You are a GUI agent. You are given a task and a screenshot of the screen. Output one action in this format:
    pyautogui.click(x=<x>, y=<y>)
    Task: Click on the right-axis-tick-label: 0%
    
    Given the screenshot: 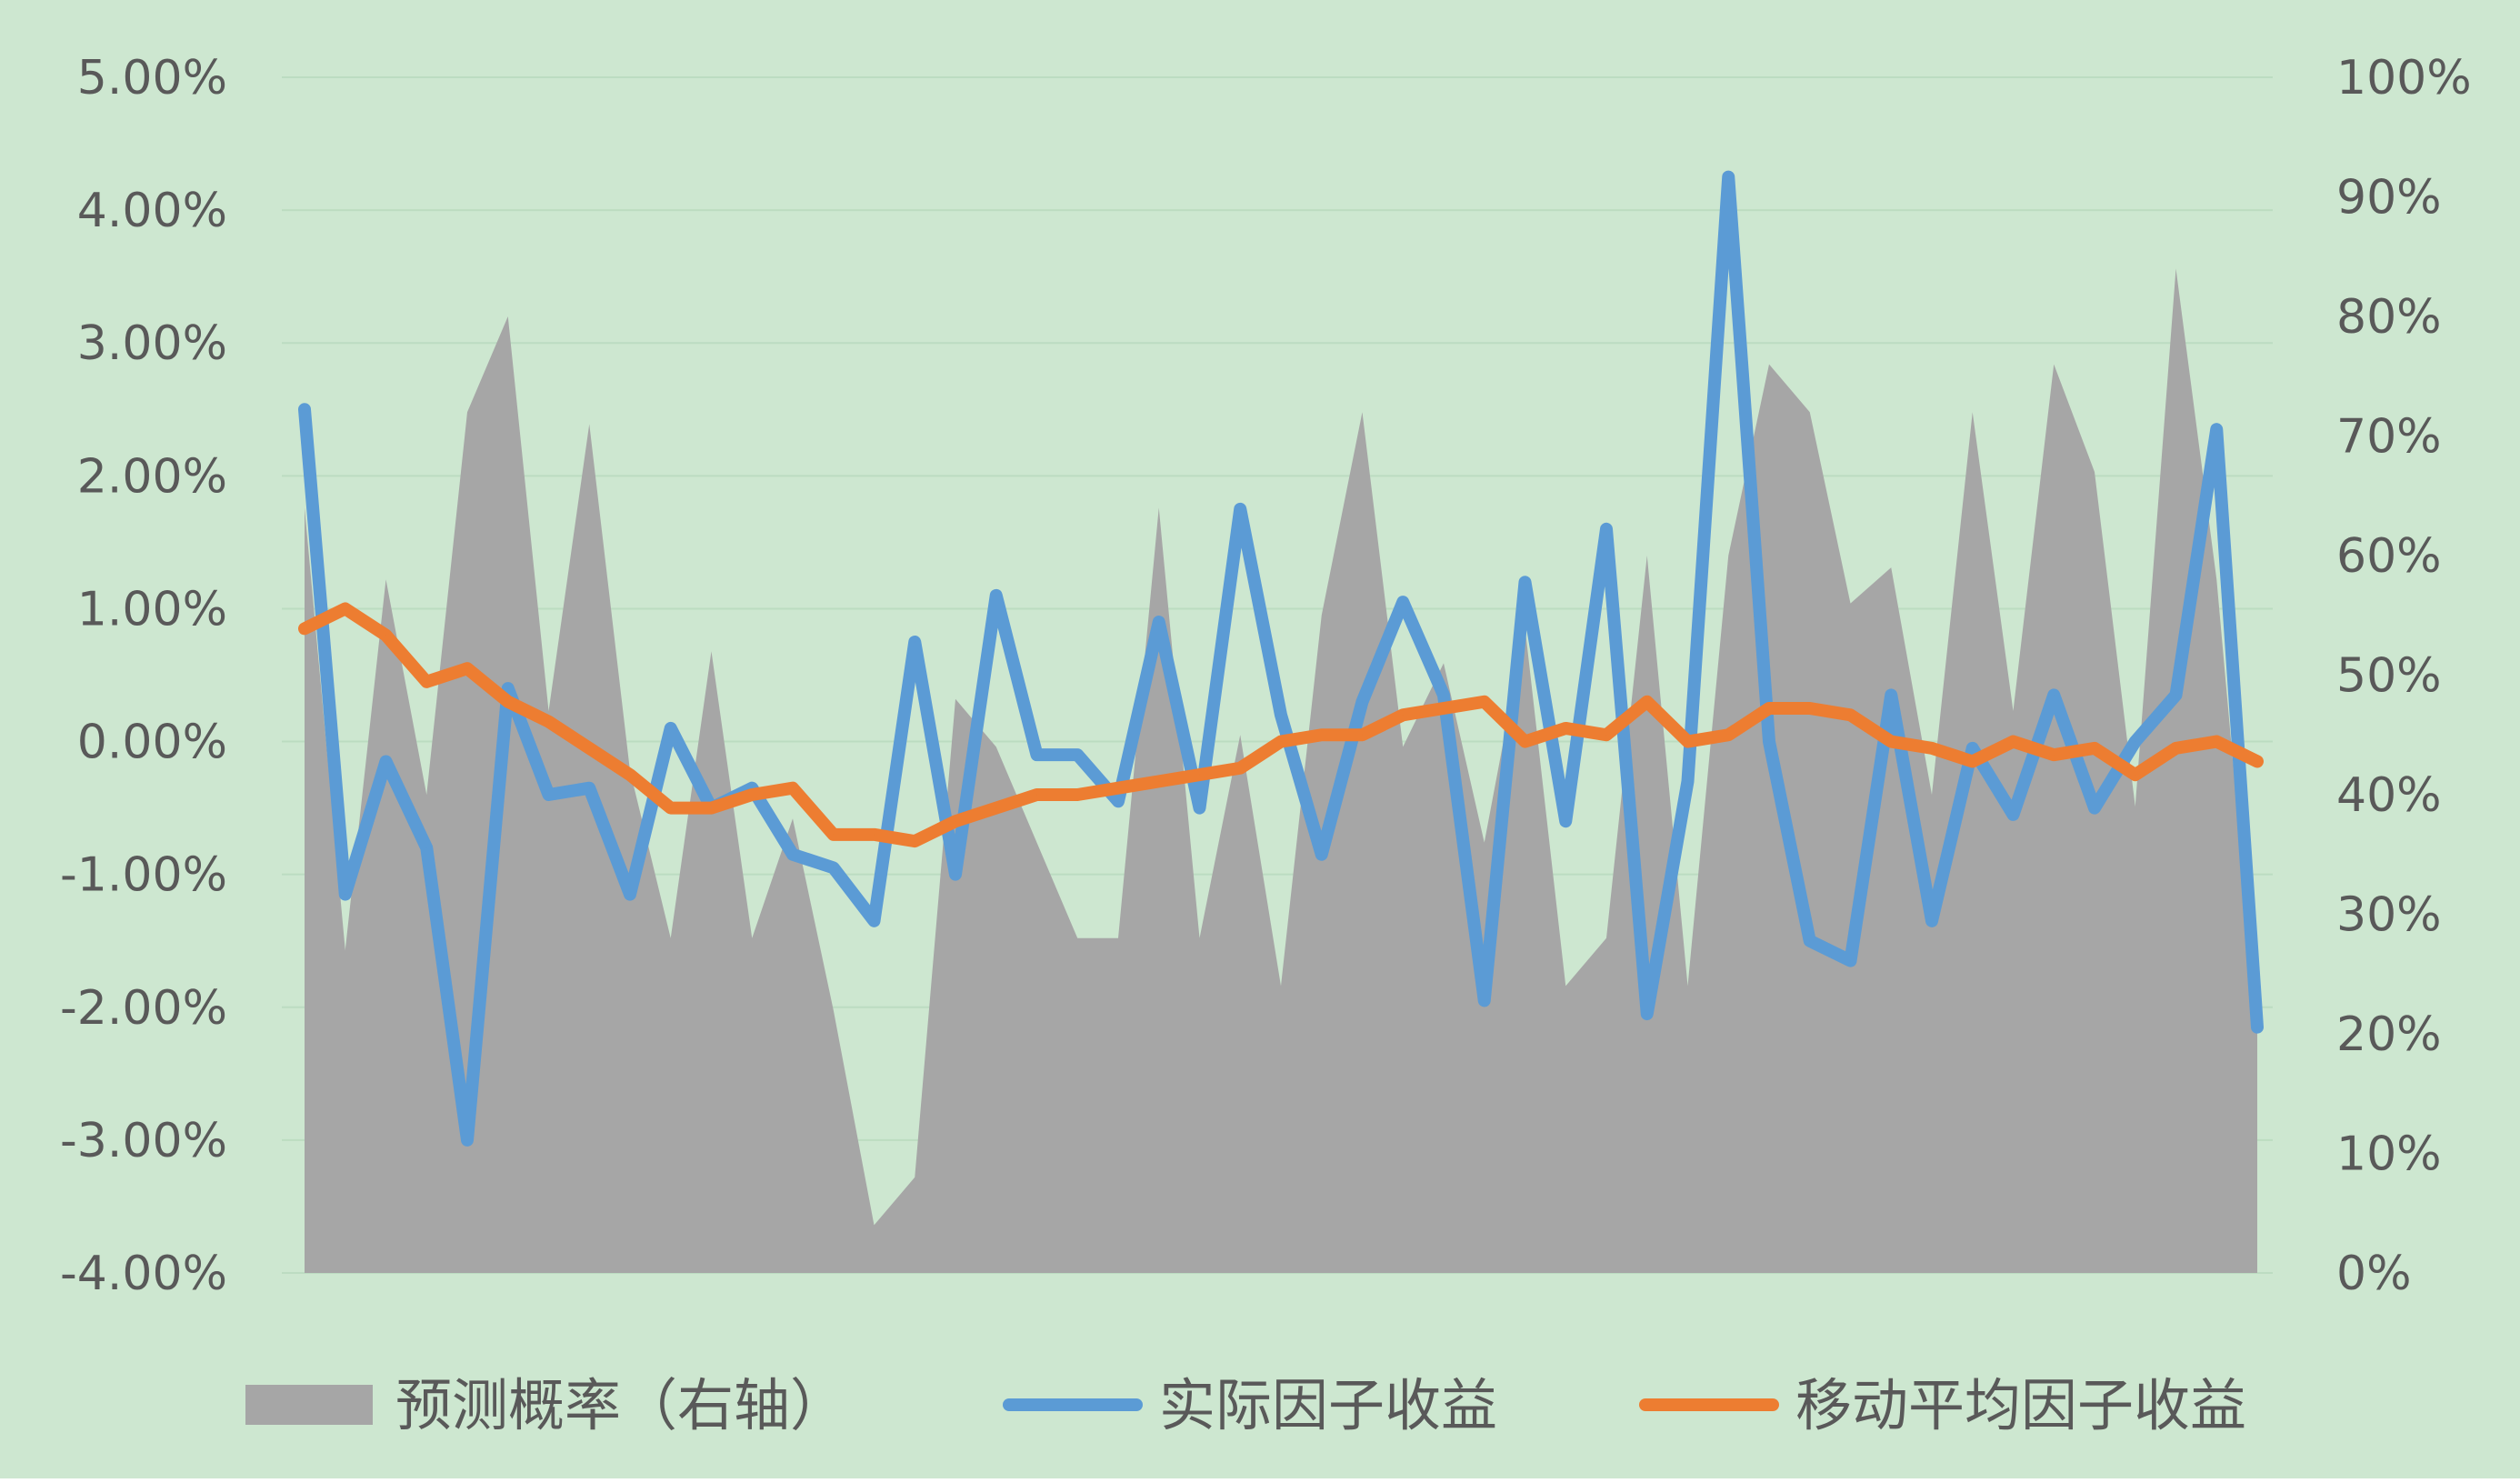 What is the action you would take?
    pyautogui.click(x=2374, y=1274)
    